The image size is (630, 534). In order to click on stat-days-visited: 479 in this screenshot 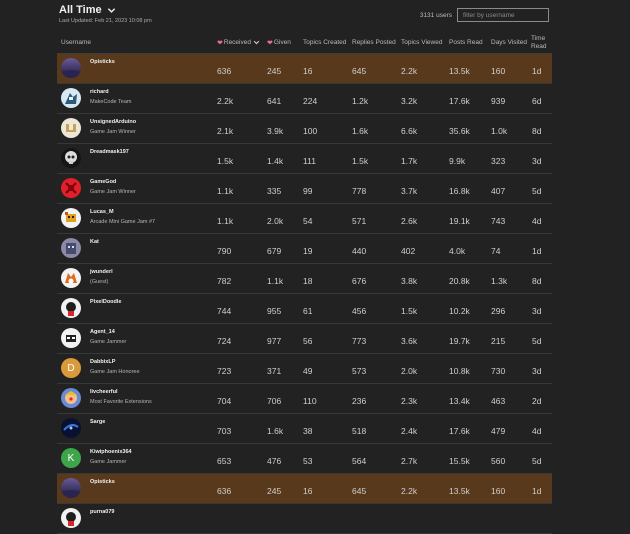, I will do `click(498, 431)`.